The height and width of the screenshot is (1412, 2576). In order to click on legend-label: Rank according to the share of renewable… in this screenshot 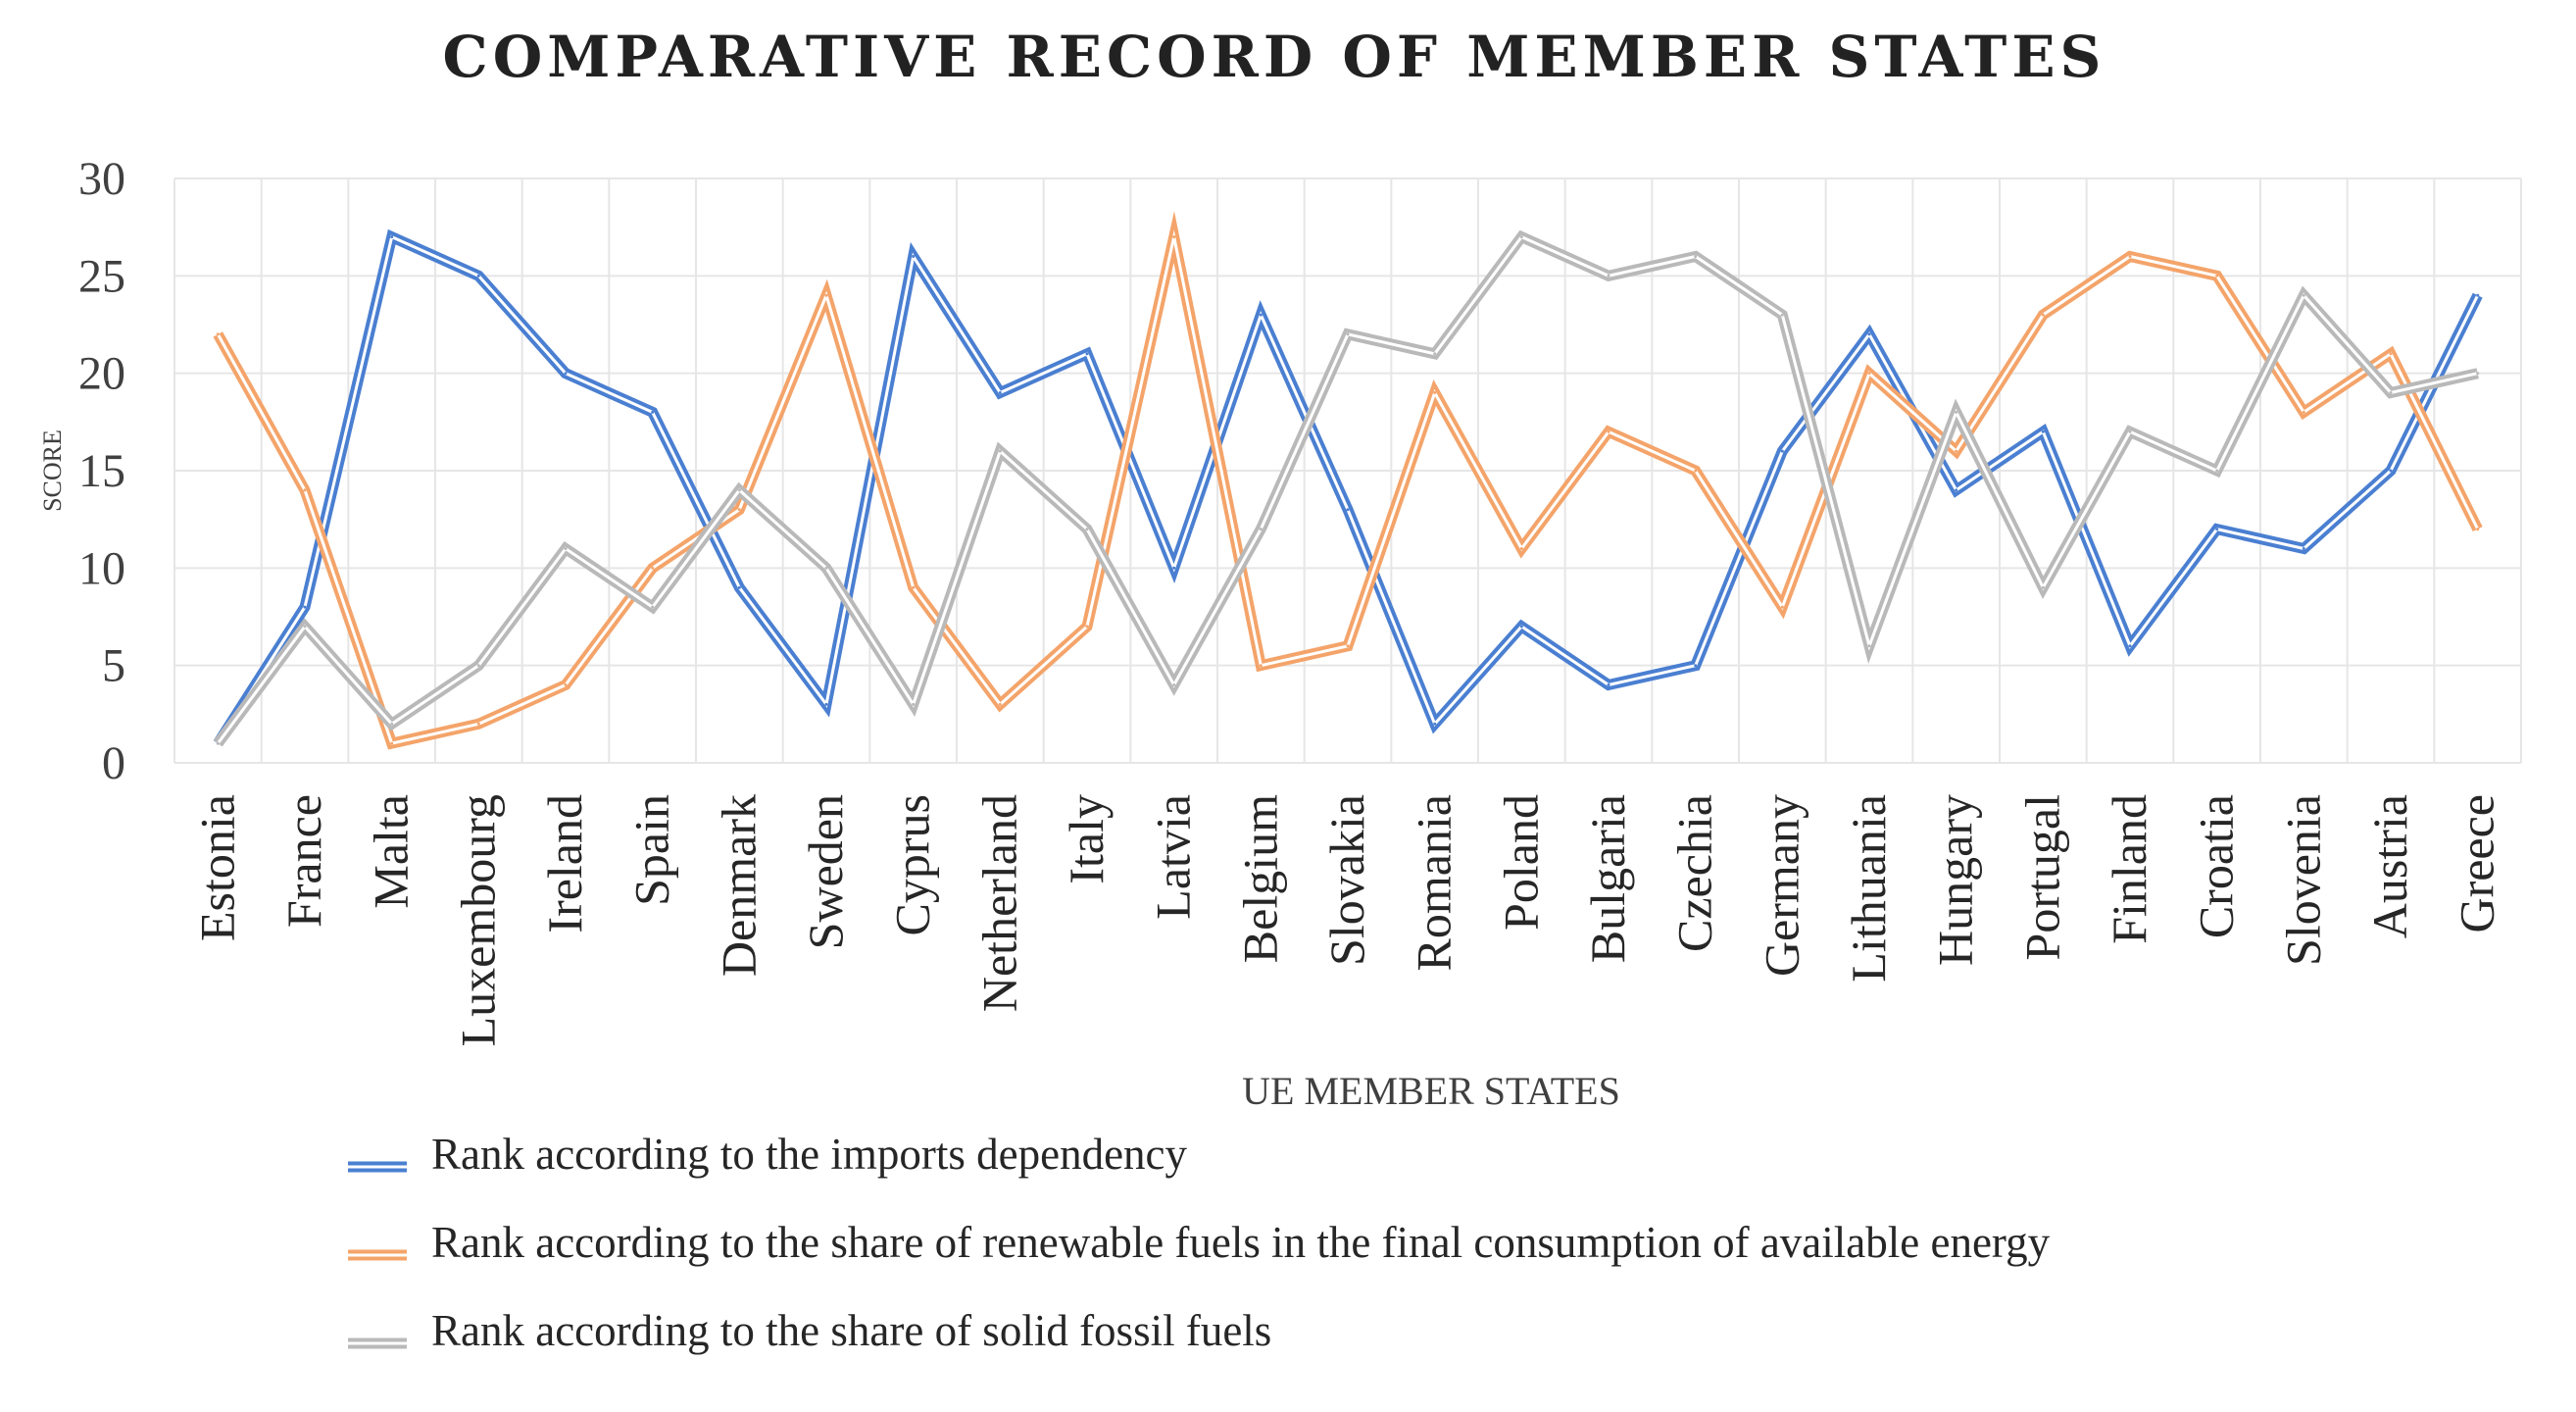, I will do `click(1241, 1242)`.